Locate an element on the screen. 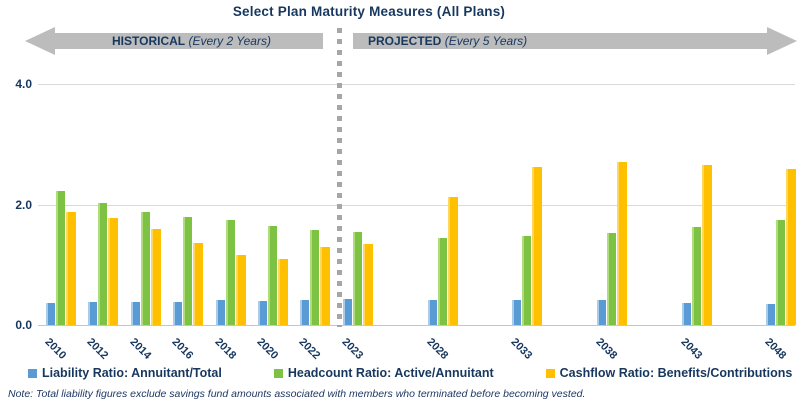 The height and width of the screenshot is (404, 808). historical-arrow-bar is located at coordinates (189, 41).